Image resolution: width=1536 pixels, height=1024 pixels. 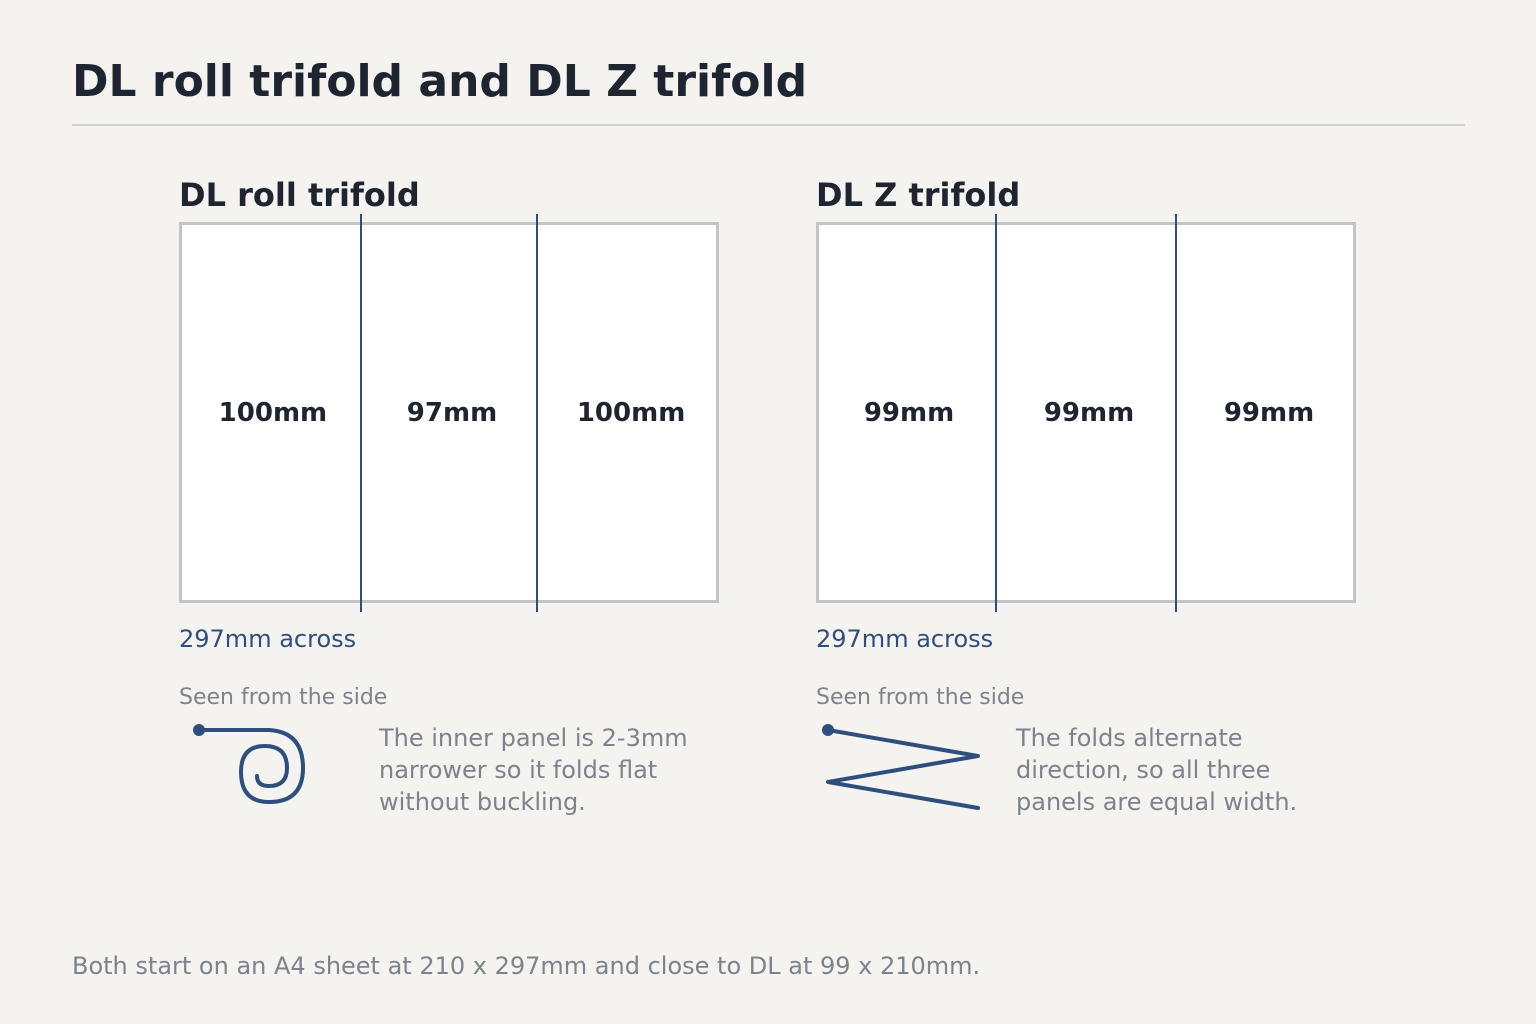 I want to click on panel-3: 100mm, so click(x=631, y=412).